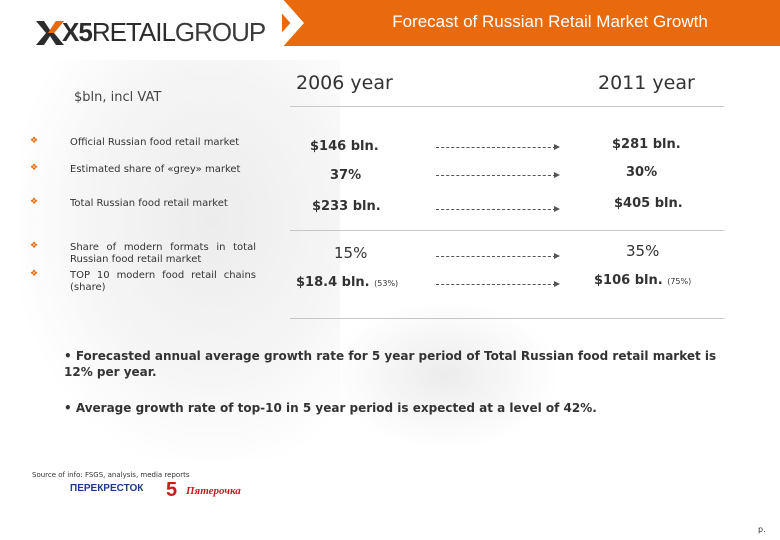 The height and width of the screenshot is (540, 780). What do you see at coordinates (648, 203) in the screenshot?
I see `value-2011: $405 bln.` at bounding box center [648, 203].